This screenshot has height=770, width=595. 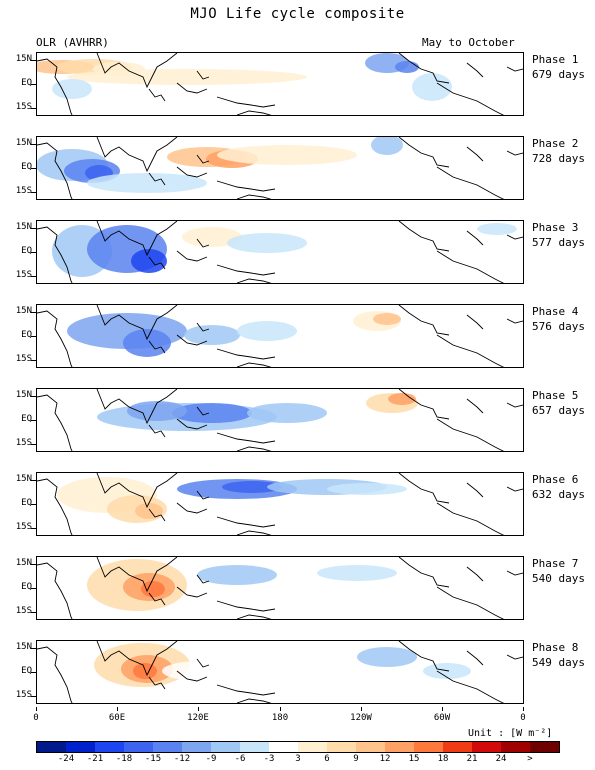 What do you see at coordinates (558, 326) in the screenshot?
I see `phase-days: 576 days` at bounding box center [558, 326].